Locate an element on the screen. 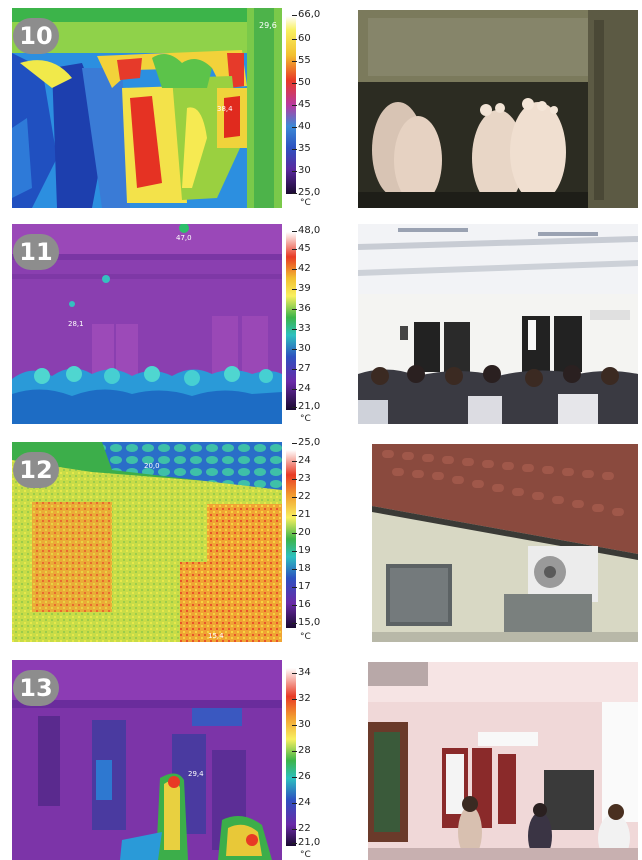 This screenshot has height=860, width=642. figure-number-badge: 12 is located at coordinates (36, 470).